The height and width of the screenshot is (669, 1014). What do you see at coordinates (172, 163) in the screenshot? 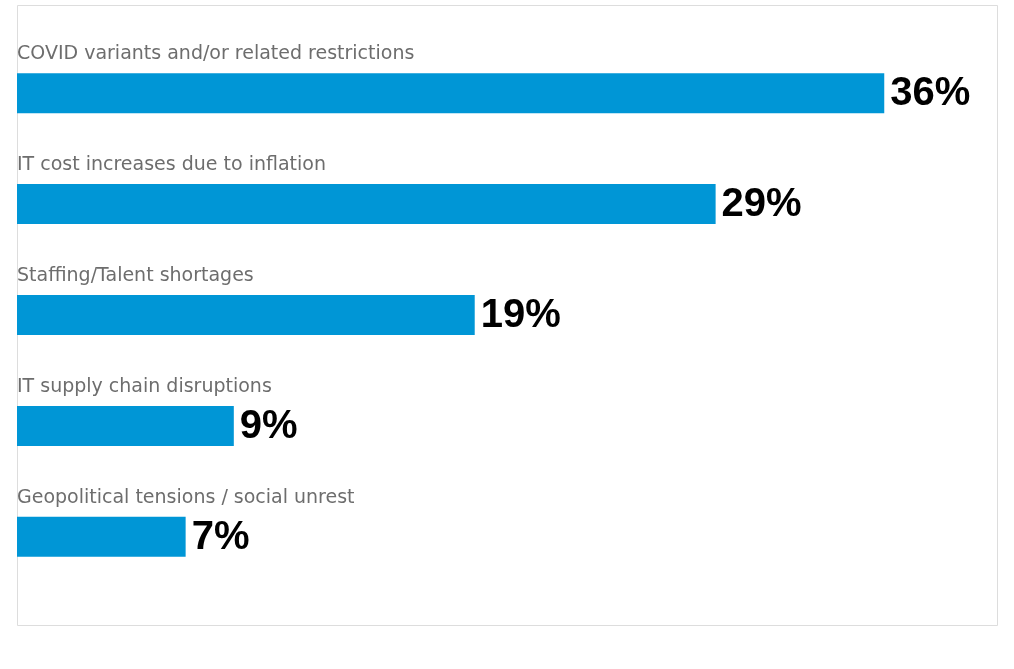
I see `y-tick-label: IT cost increases due to inflation` at bounding box center [172, 163].